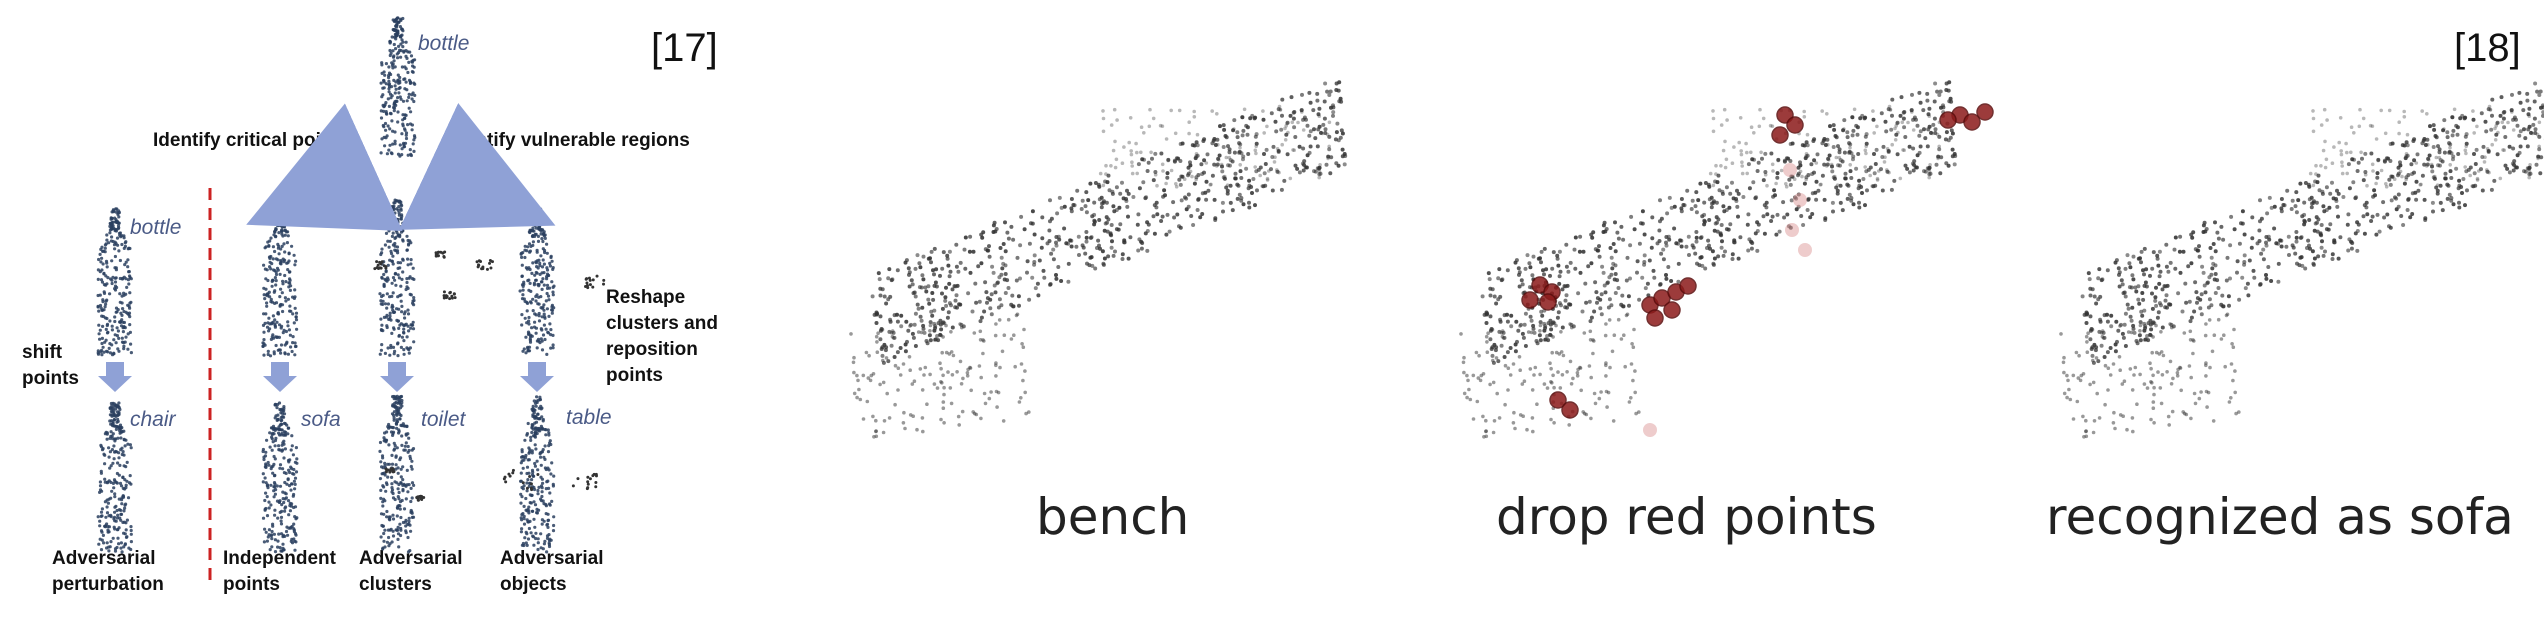 The image size is (2544, 618). I want to click on ref-17: [17], so click(684, 48).